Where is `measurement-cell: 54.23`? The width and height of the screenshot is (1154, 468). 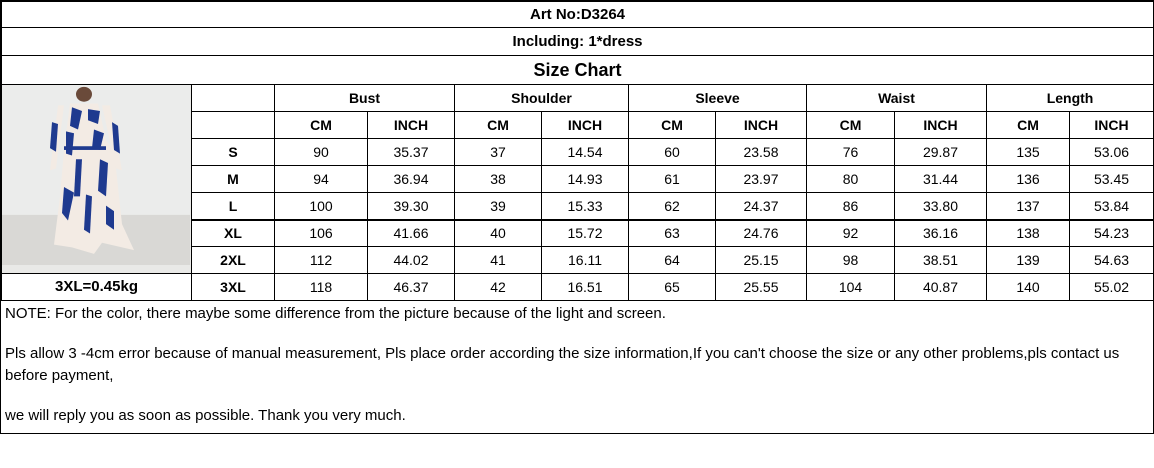
measurement-cell: 54.23 is located at coordinates (1111, 232).